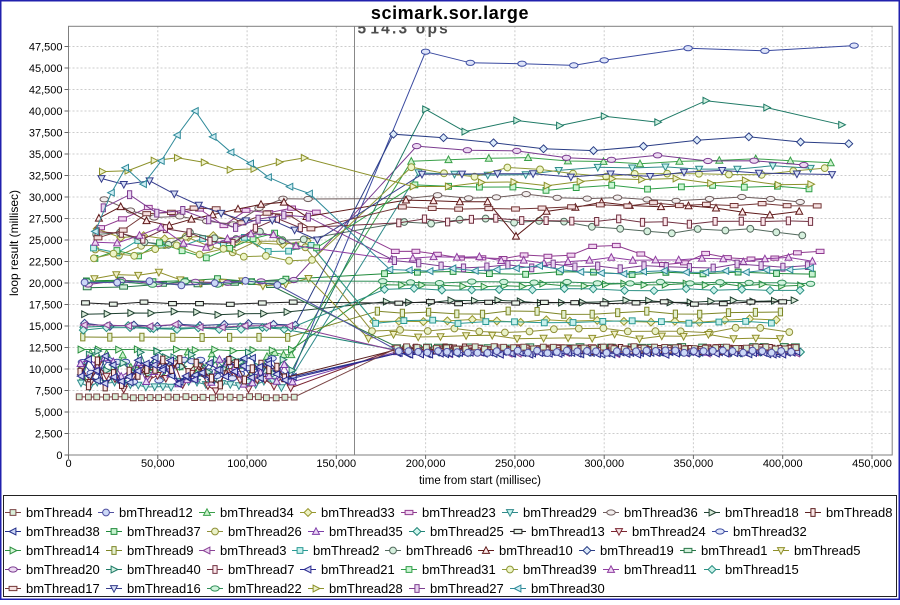 This screenshot has height=605, width=900. What do you see at coordinates (568, 588) in the screenshot?
I see `svg-text: bmThread30` at bounding box center [568, 588].